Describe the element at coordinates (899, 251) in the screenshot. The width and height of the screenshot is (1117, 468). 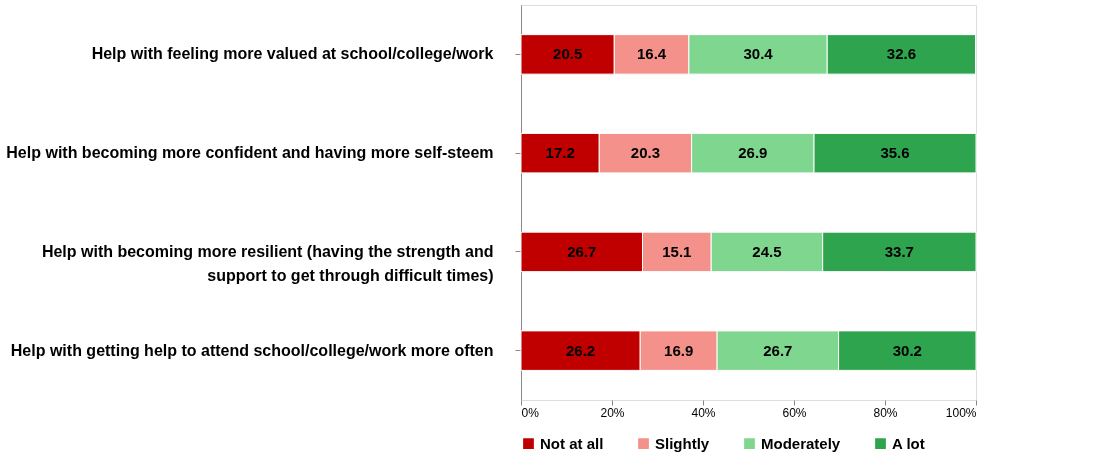
I see `data-label: 33.7` at that location.